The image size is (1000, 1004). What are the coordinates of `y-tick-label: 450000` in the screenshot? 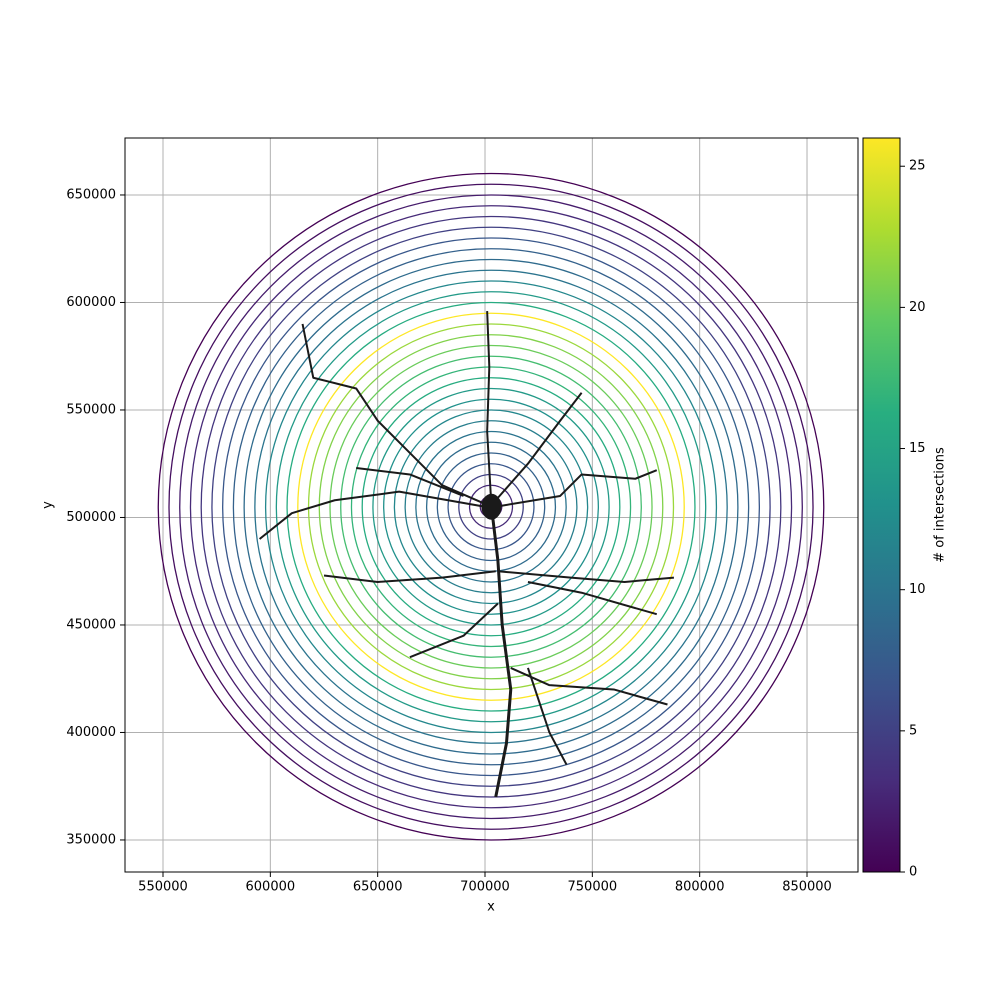 It's located at (91, 624).